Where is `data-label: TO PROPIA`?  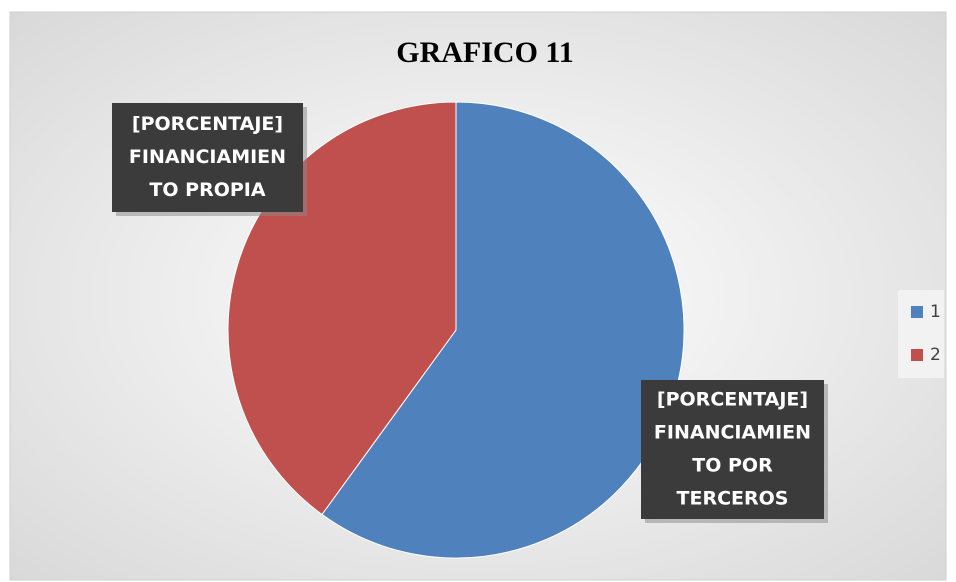
data-label: TO PROPIA is located at coordinates (207, 190).